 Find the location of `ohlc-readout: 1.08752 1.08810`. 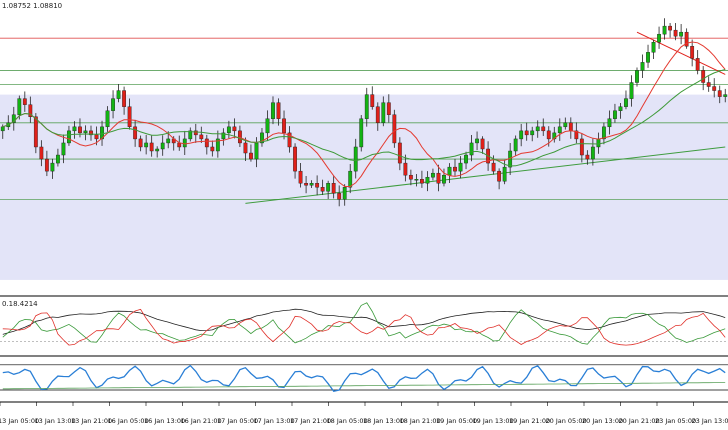

ohlc-readout: 1.08752 1.08810 is located at coordinates (32, 6).